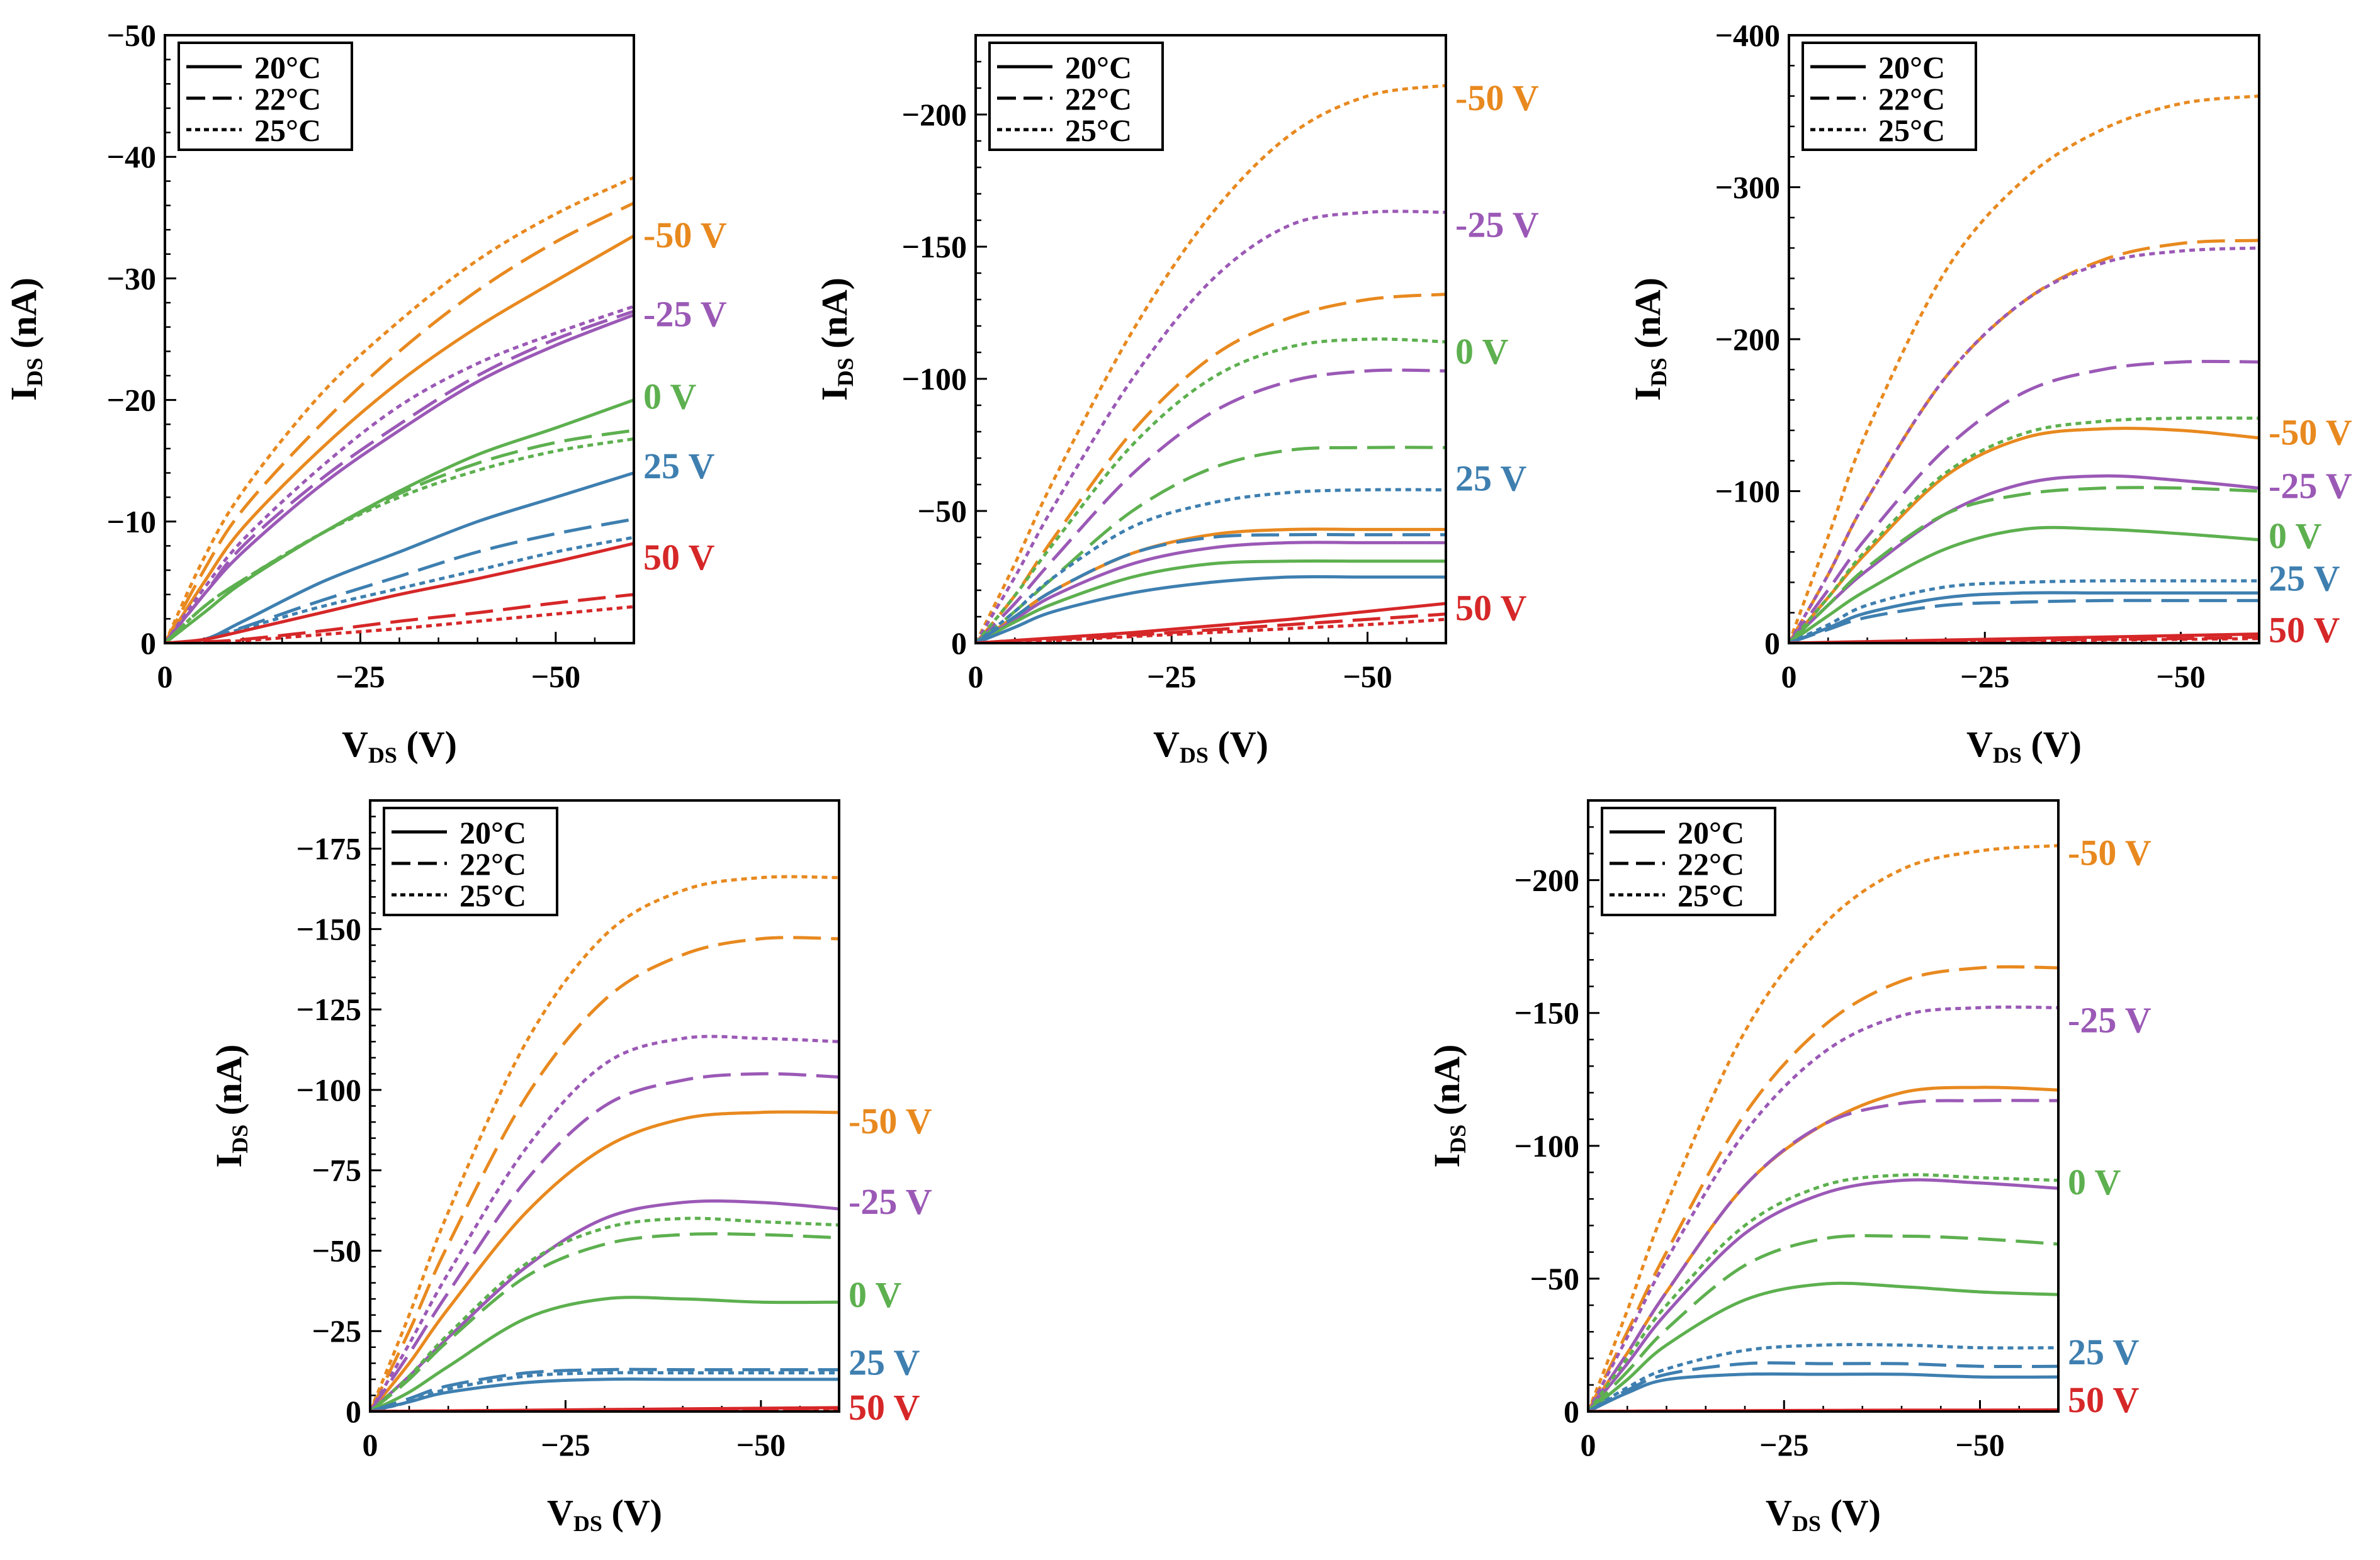  Describe the element at coordinates (935, 114) in the screenshot. I see `y-tick-label: −200` at that location.